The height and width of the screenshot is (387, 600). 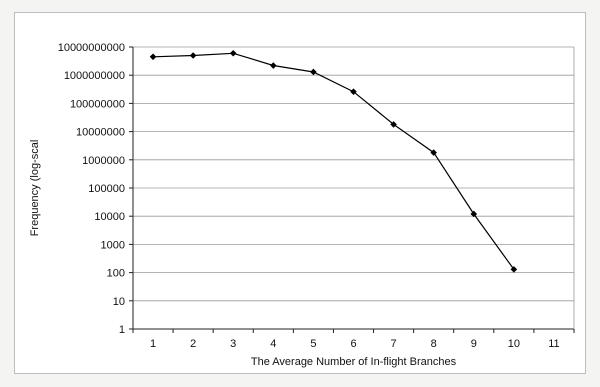 I want to click on x-tick-label: 2, so click(x=193, y=344).